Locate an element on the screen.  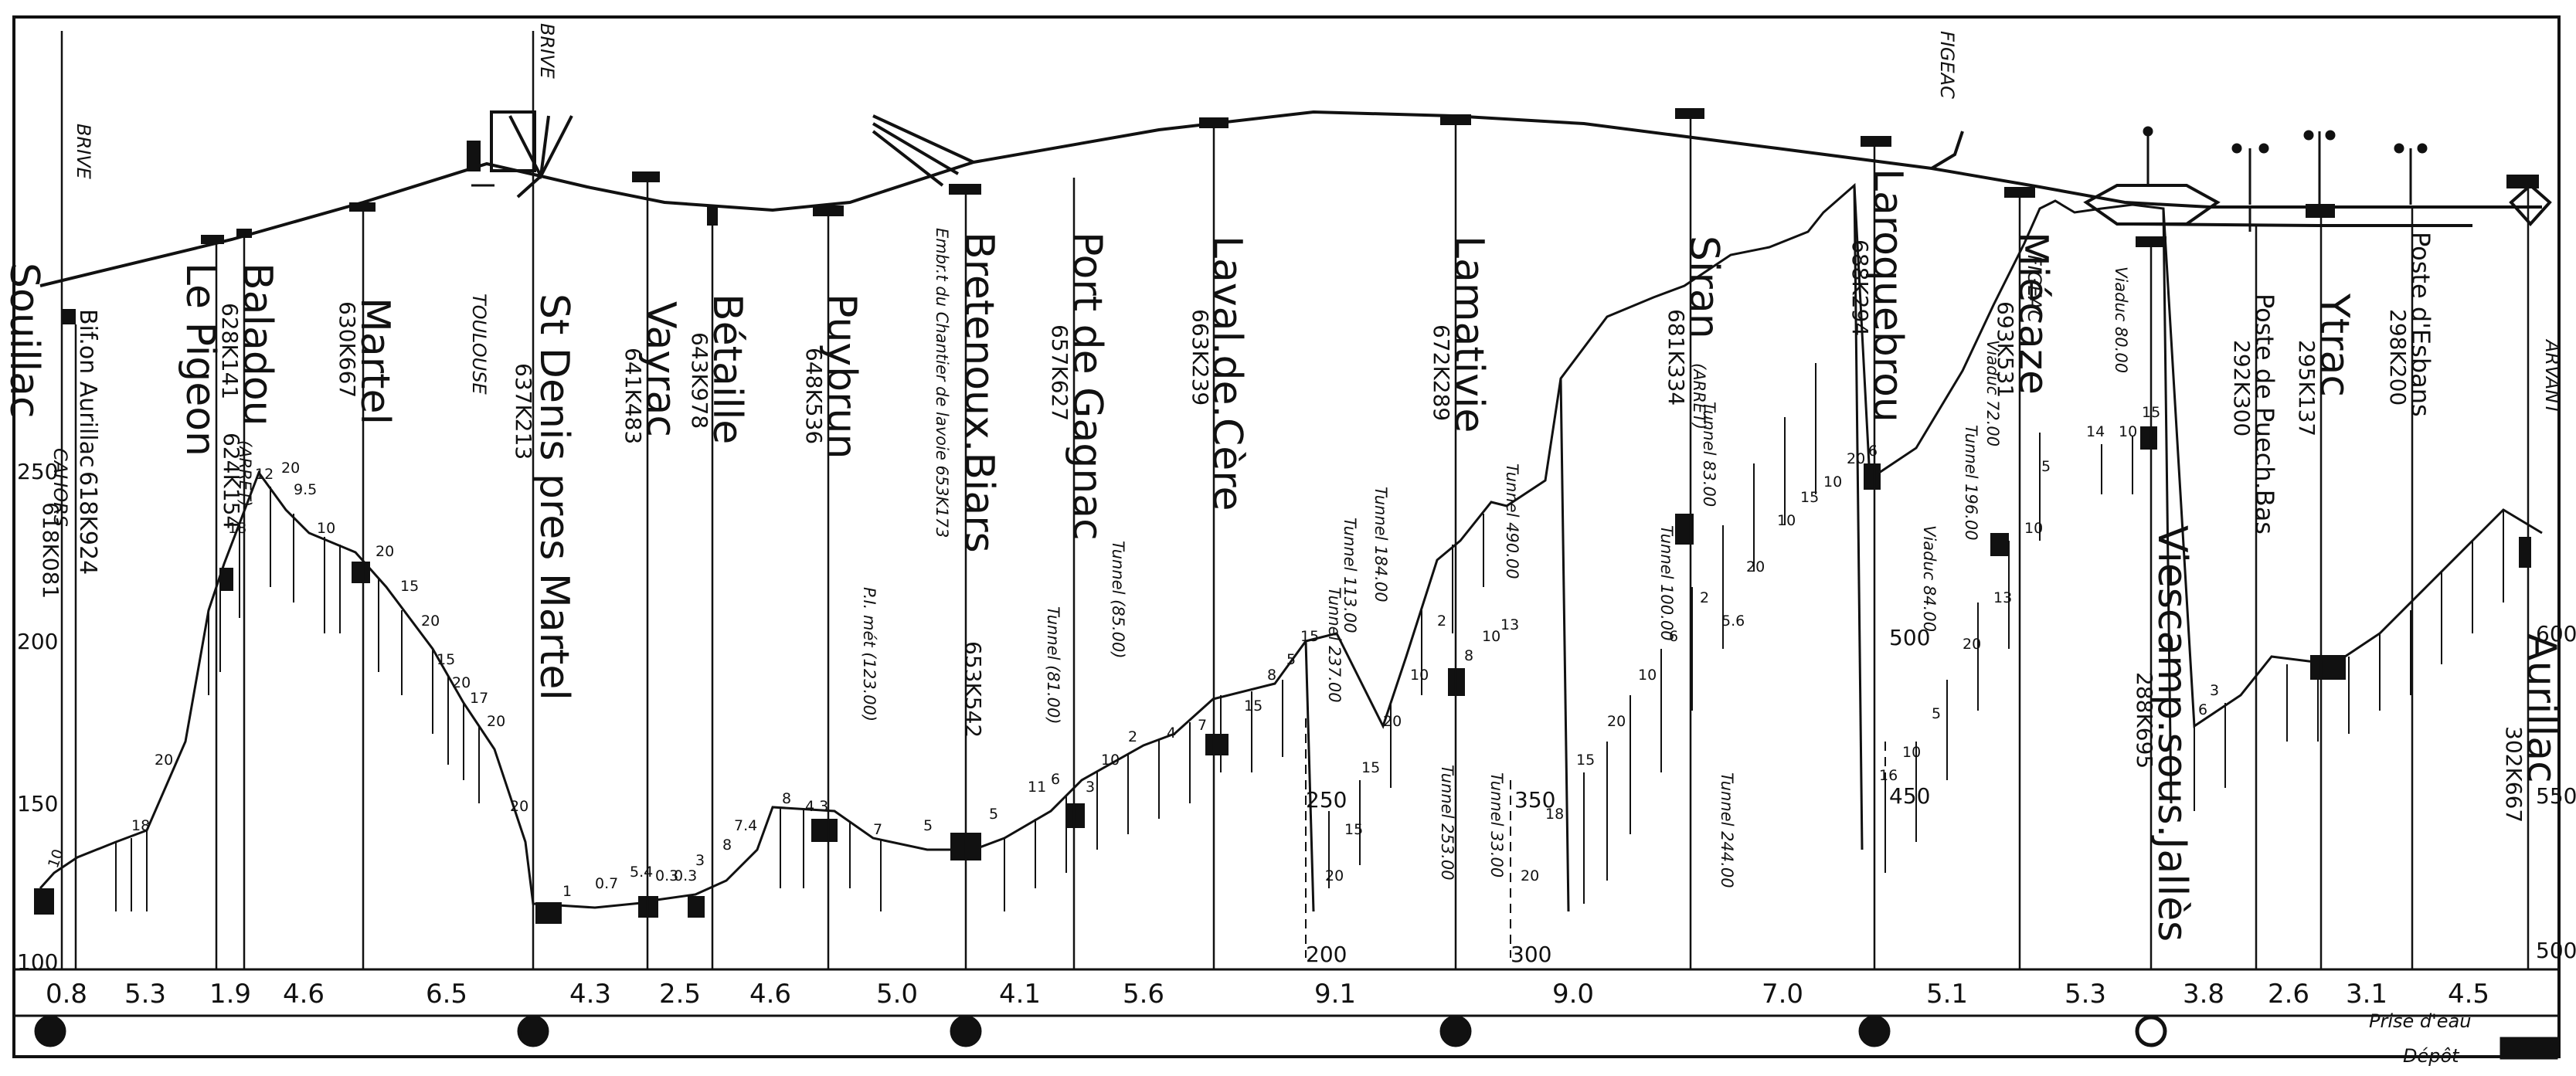
altitude-label: 200 is located at coordinates (37, 641).